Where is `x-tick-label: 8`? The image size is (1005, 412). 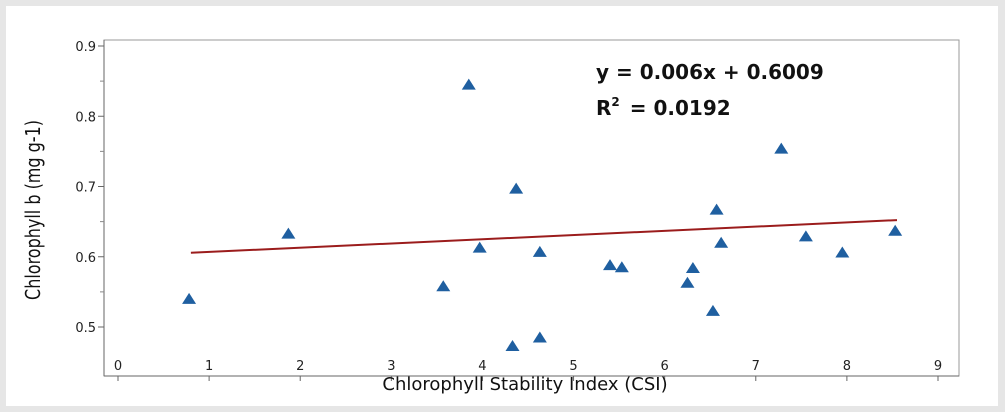
x-tick-label: 8 is located at coordinates (847, 366).